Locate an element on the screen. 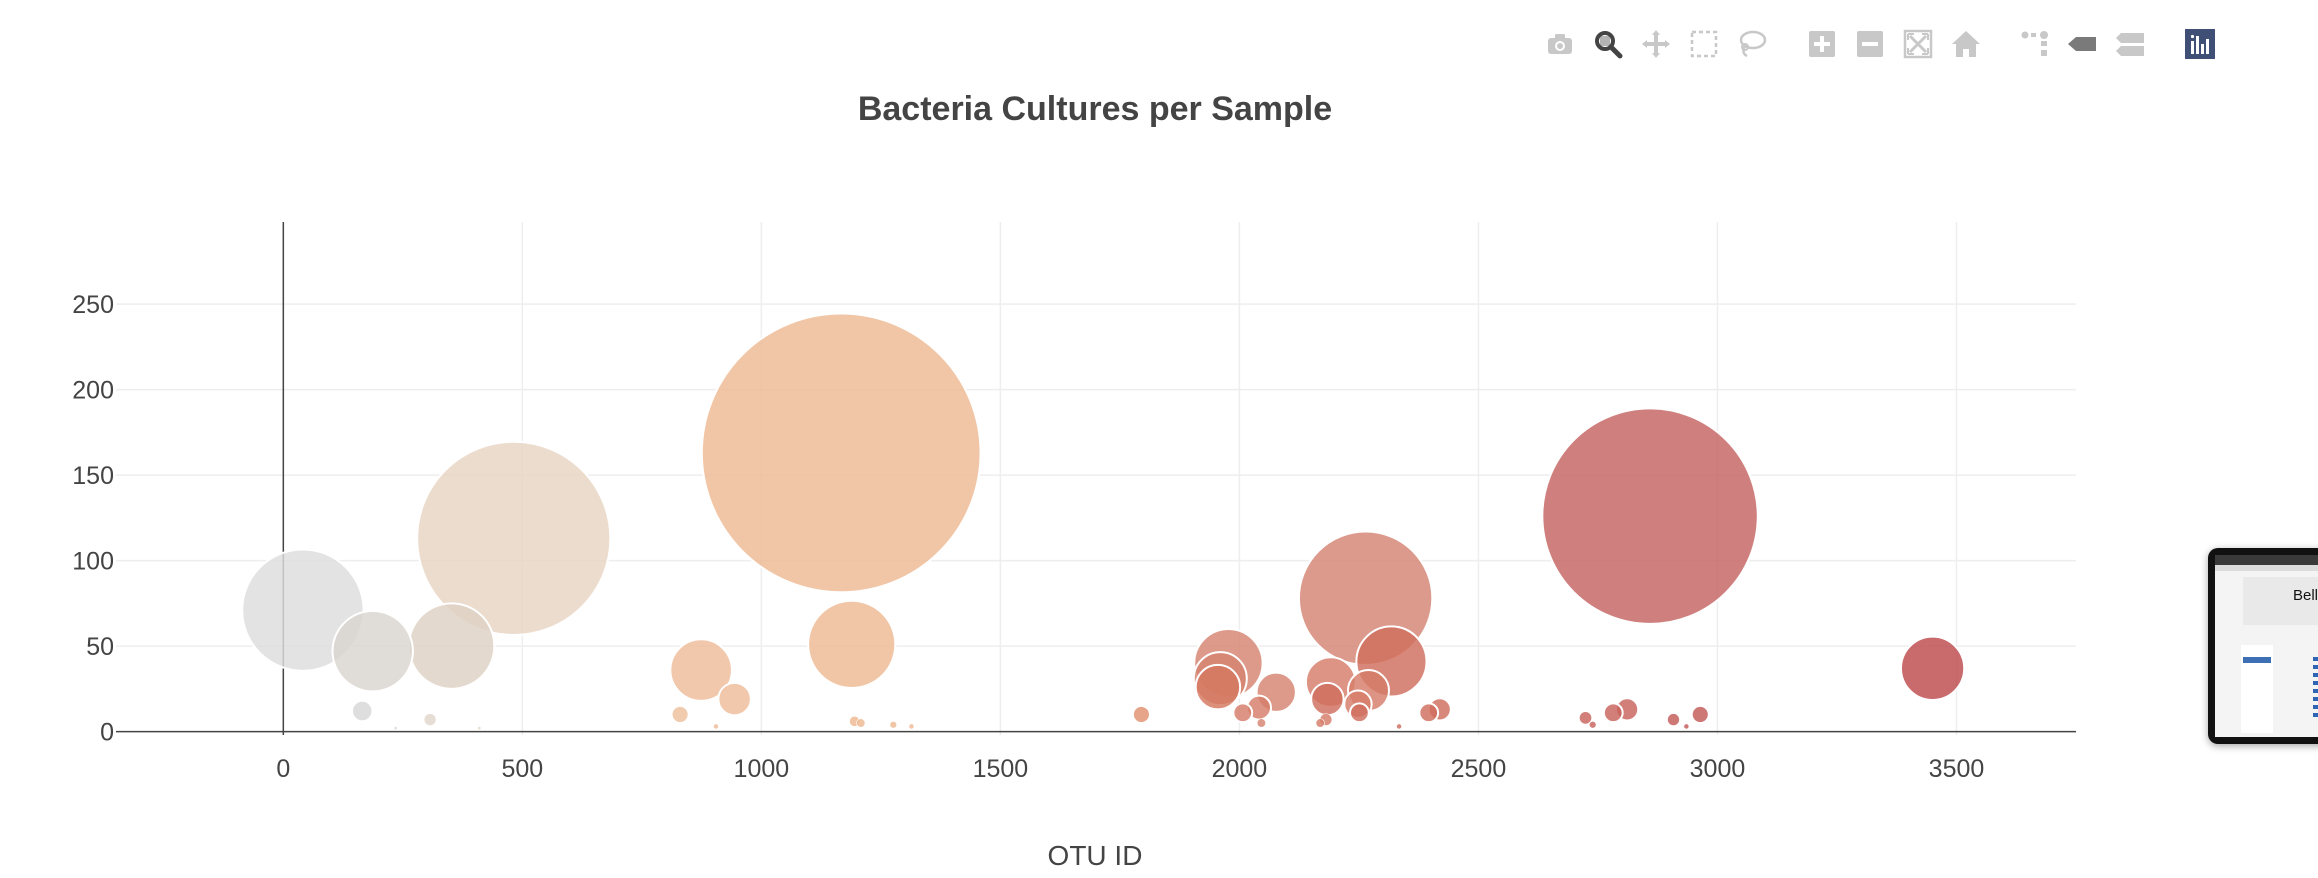  lasso-select-icon is located at coordinates (1753, 44).